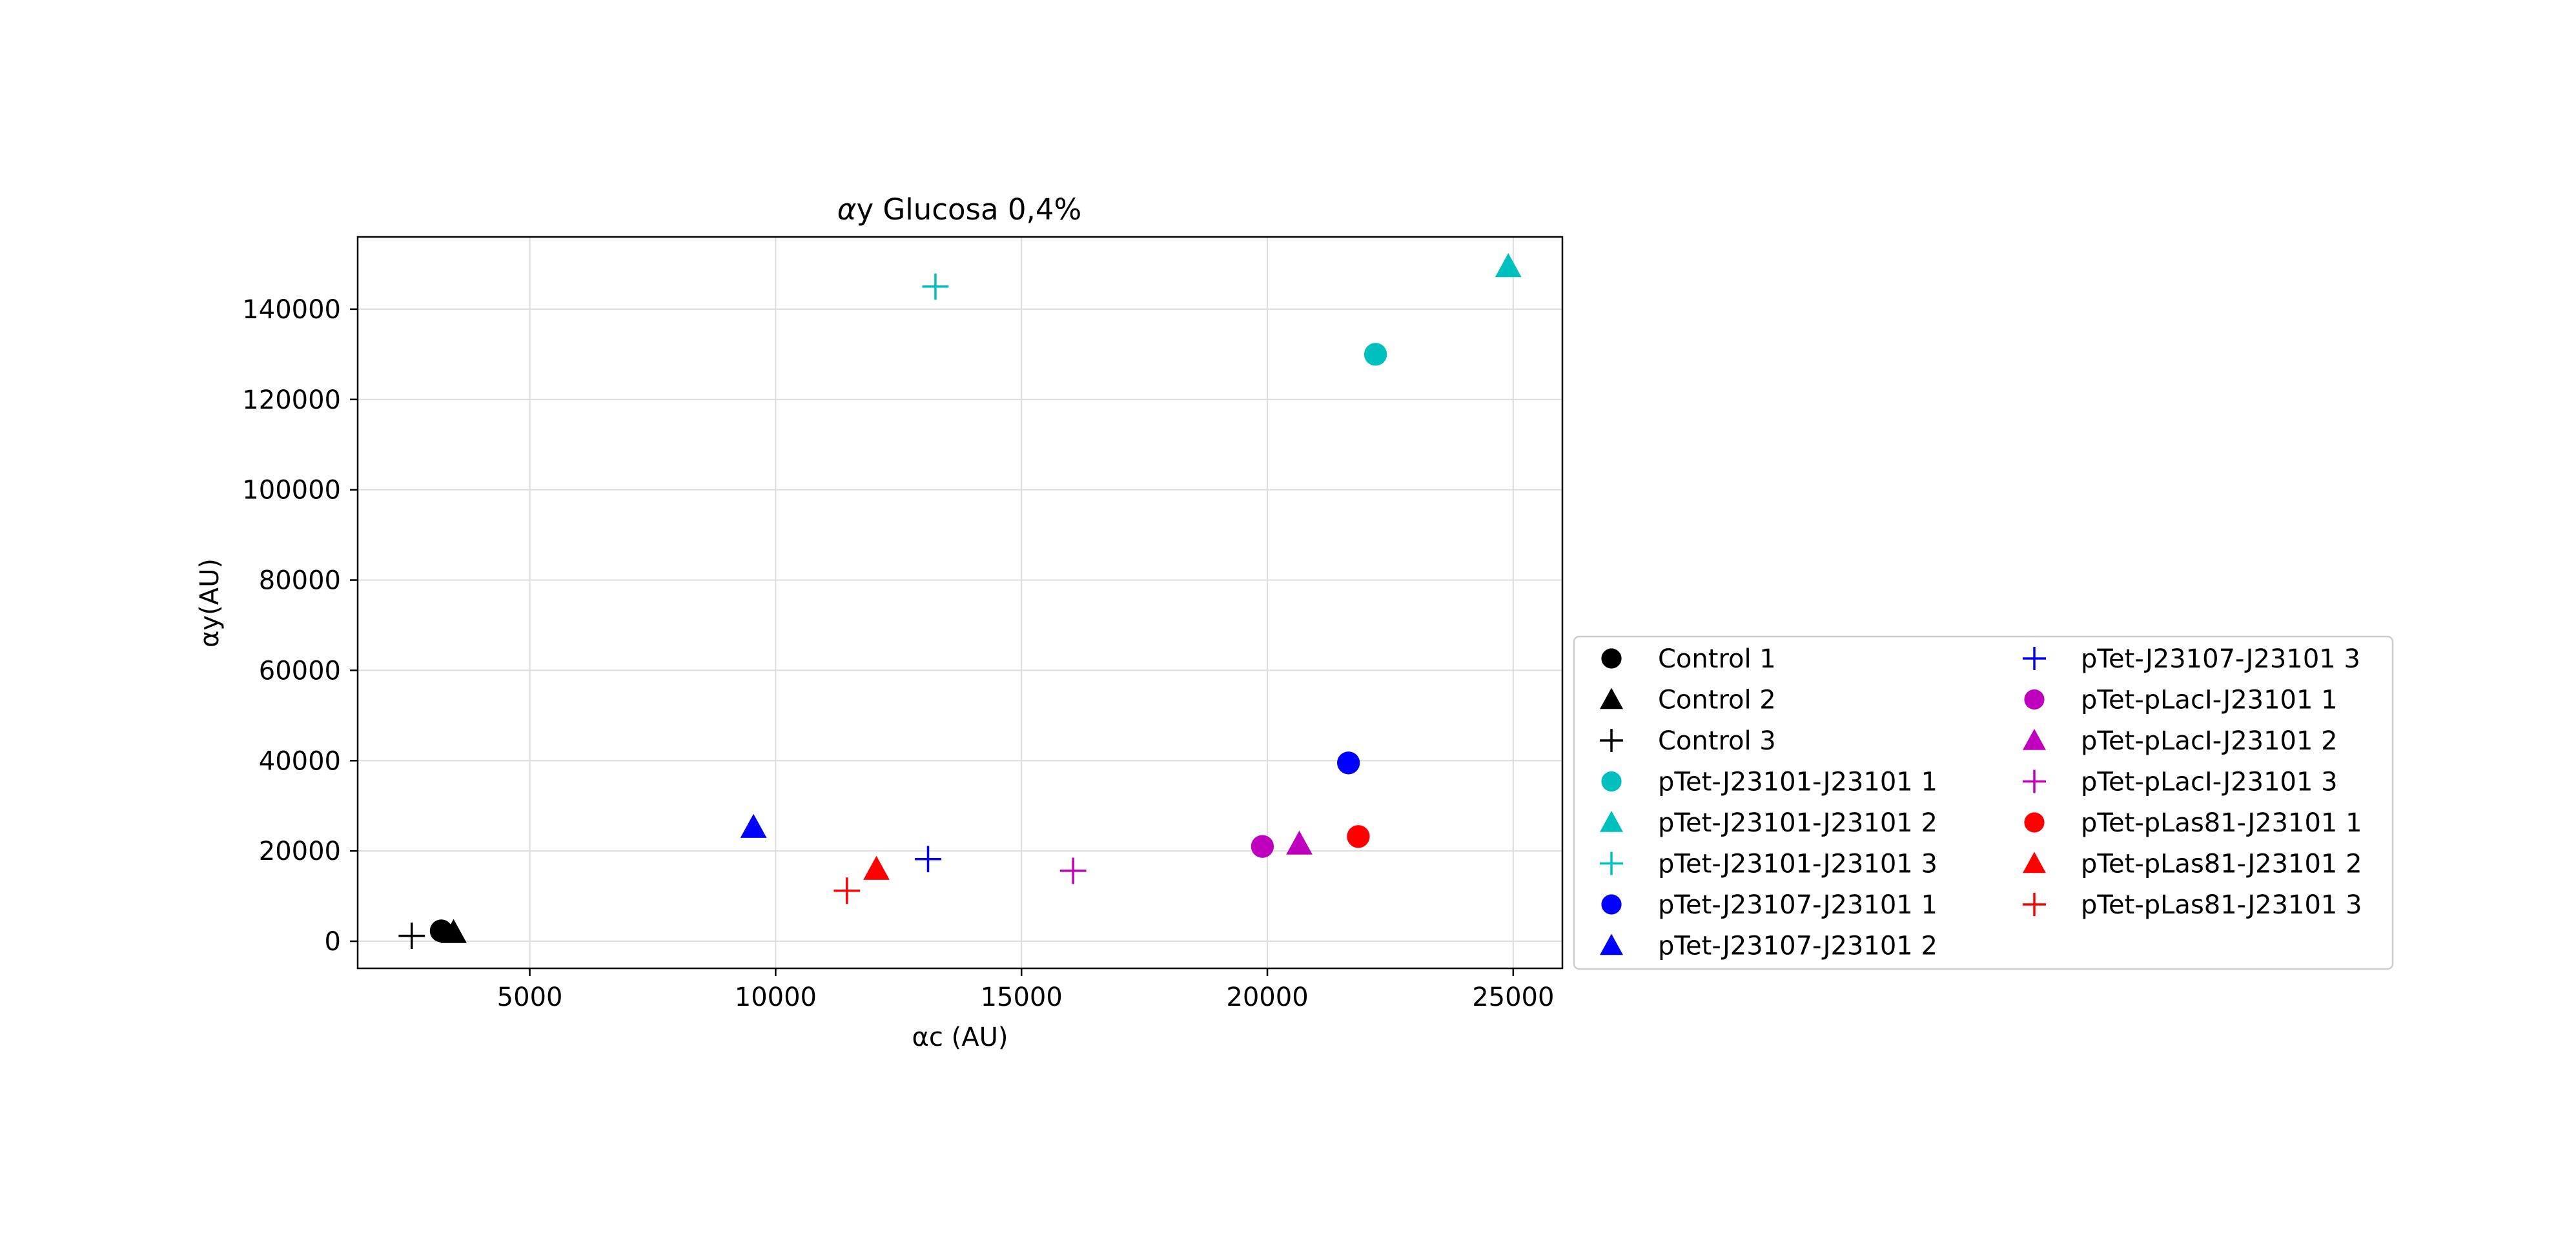 This screenshot has height=1244, width=2576. What do you see at coordinates (1797, 864) in the screenshot?
I see `legend-label: pTet-J23101-J23101 3` at bounding box center [1797, 864].